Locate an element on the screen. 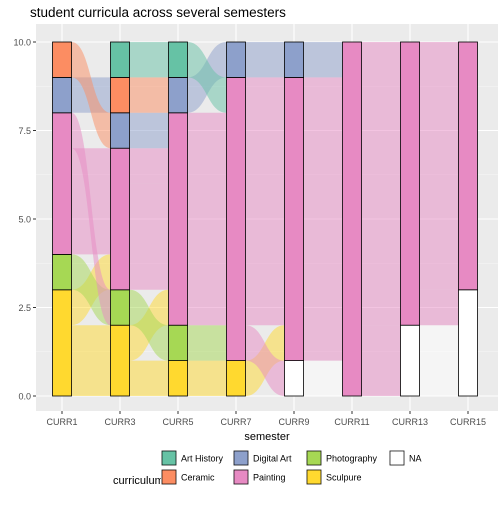  x-tick-label: CURR7 is located at coordinates (235, 422).